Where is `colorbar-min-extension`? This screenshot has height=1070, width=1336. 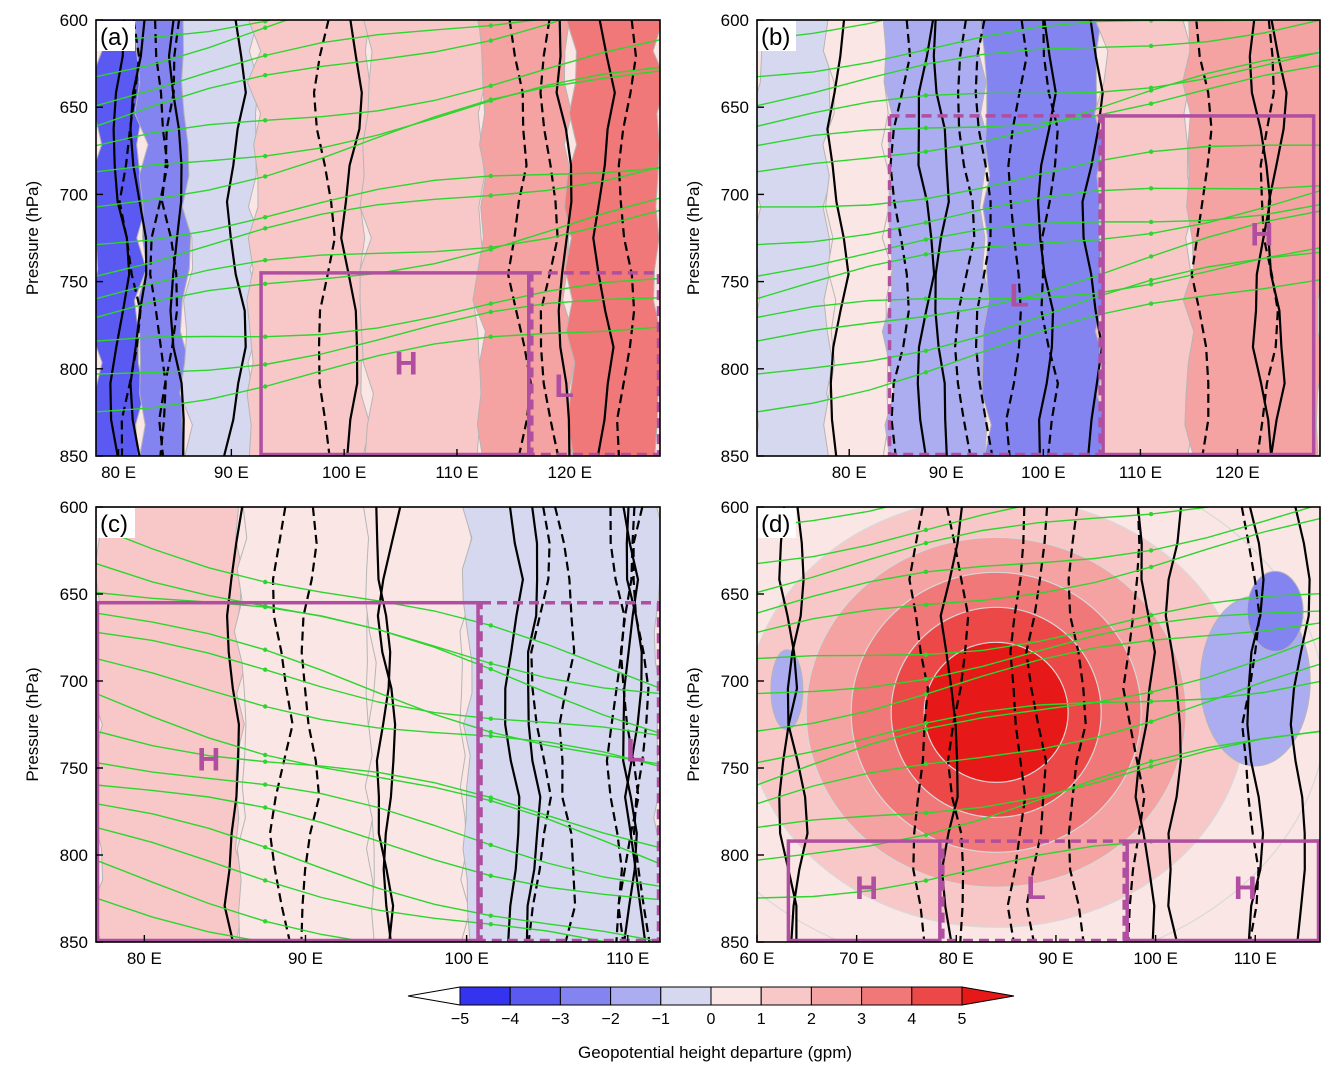 colorbar-min-extension is located at coordinates (434, 996).